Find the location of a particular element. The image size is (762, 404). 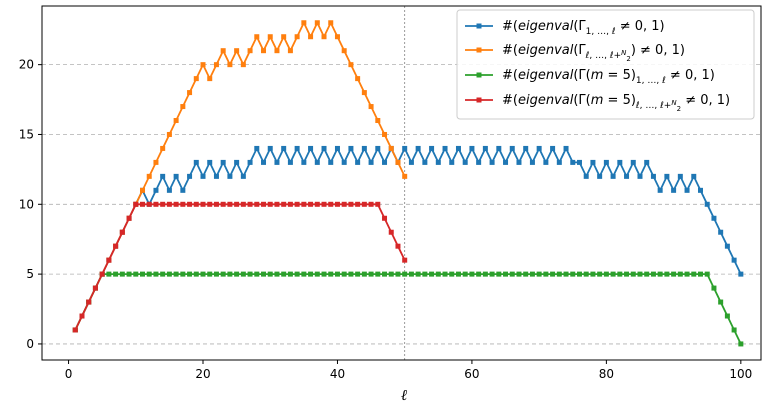

legend-swatch-marker is located at coordinates (479, 100).